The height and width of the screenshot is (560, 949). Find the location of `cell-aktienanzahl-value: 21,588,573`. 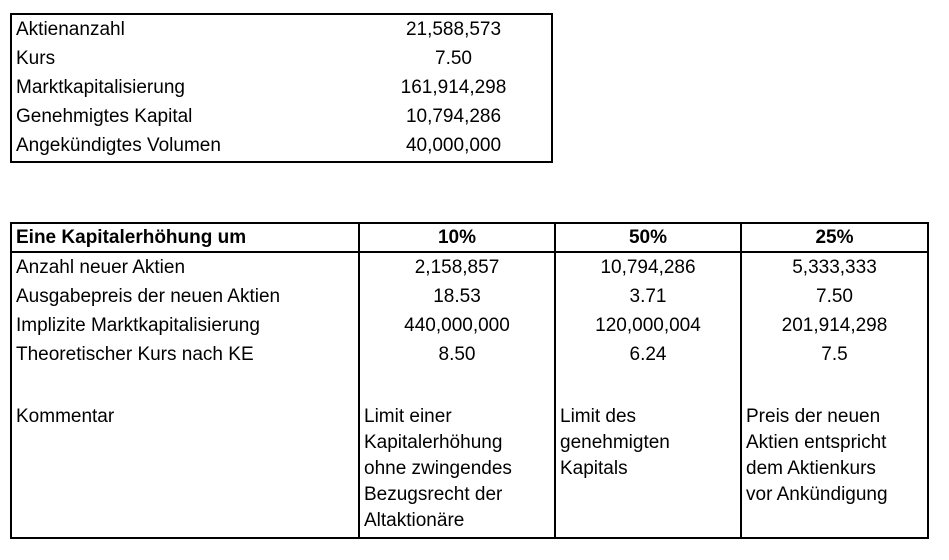

cell-aktienanzahl-value: 21,588,573 is located at coordinates (453, 29).